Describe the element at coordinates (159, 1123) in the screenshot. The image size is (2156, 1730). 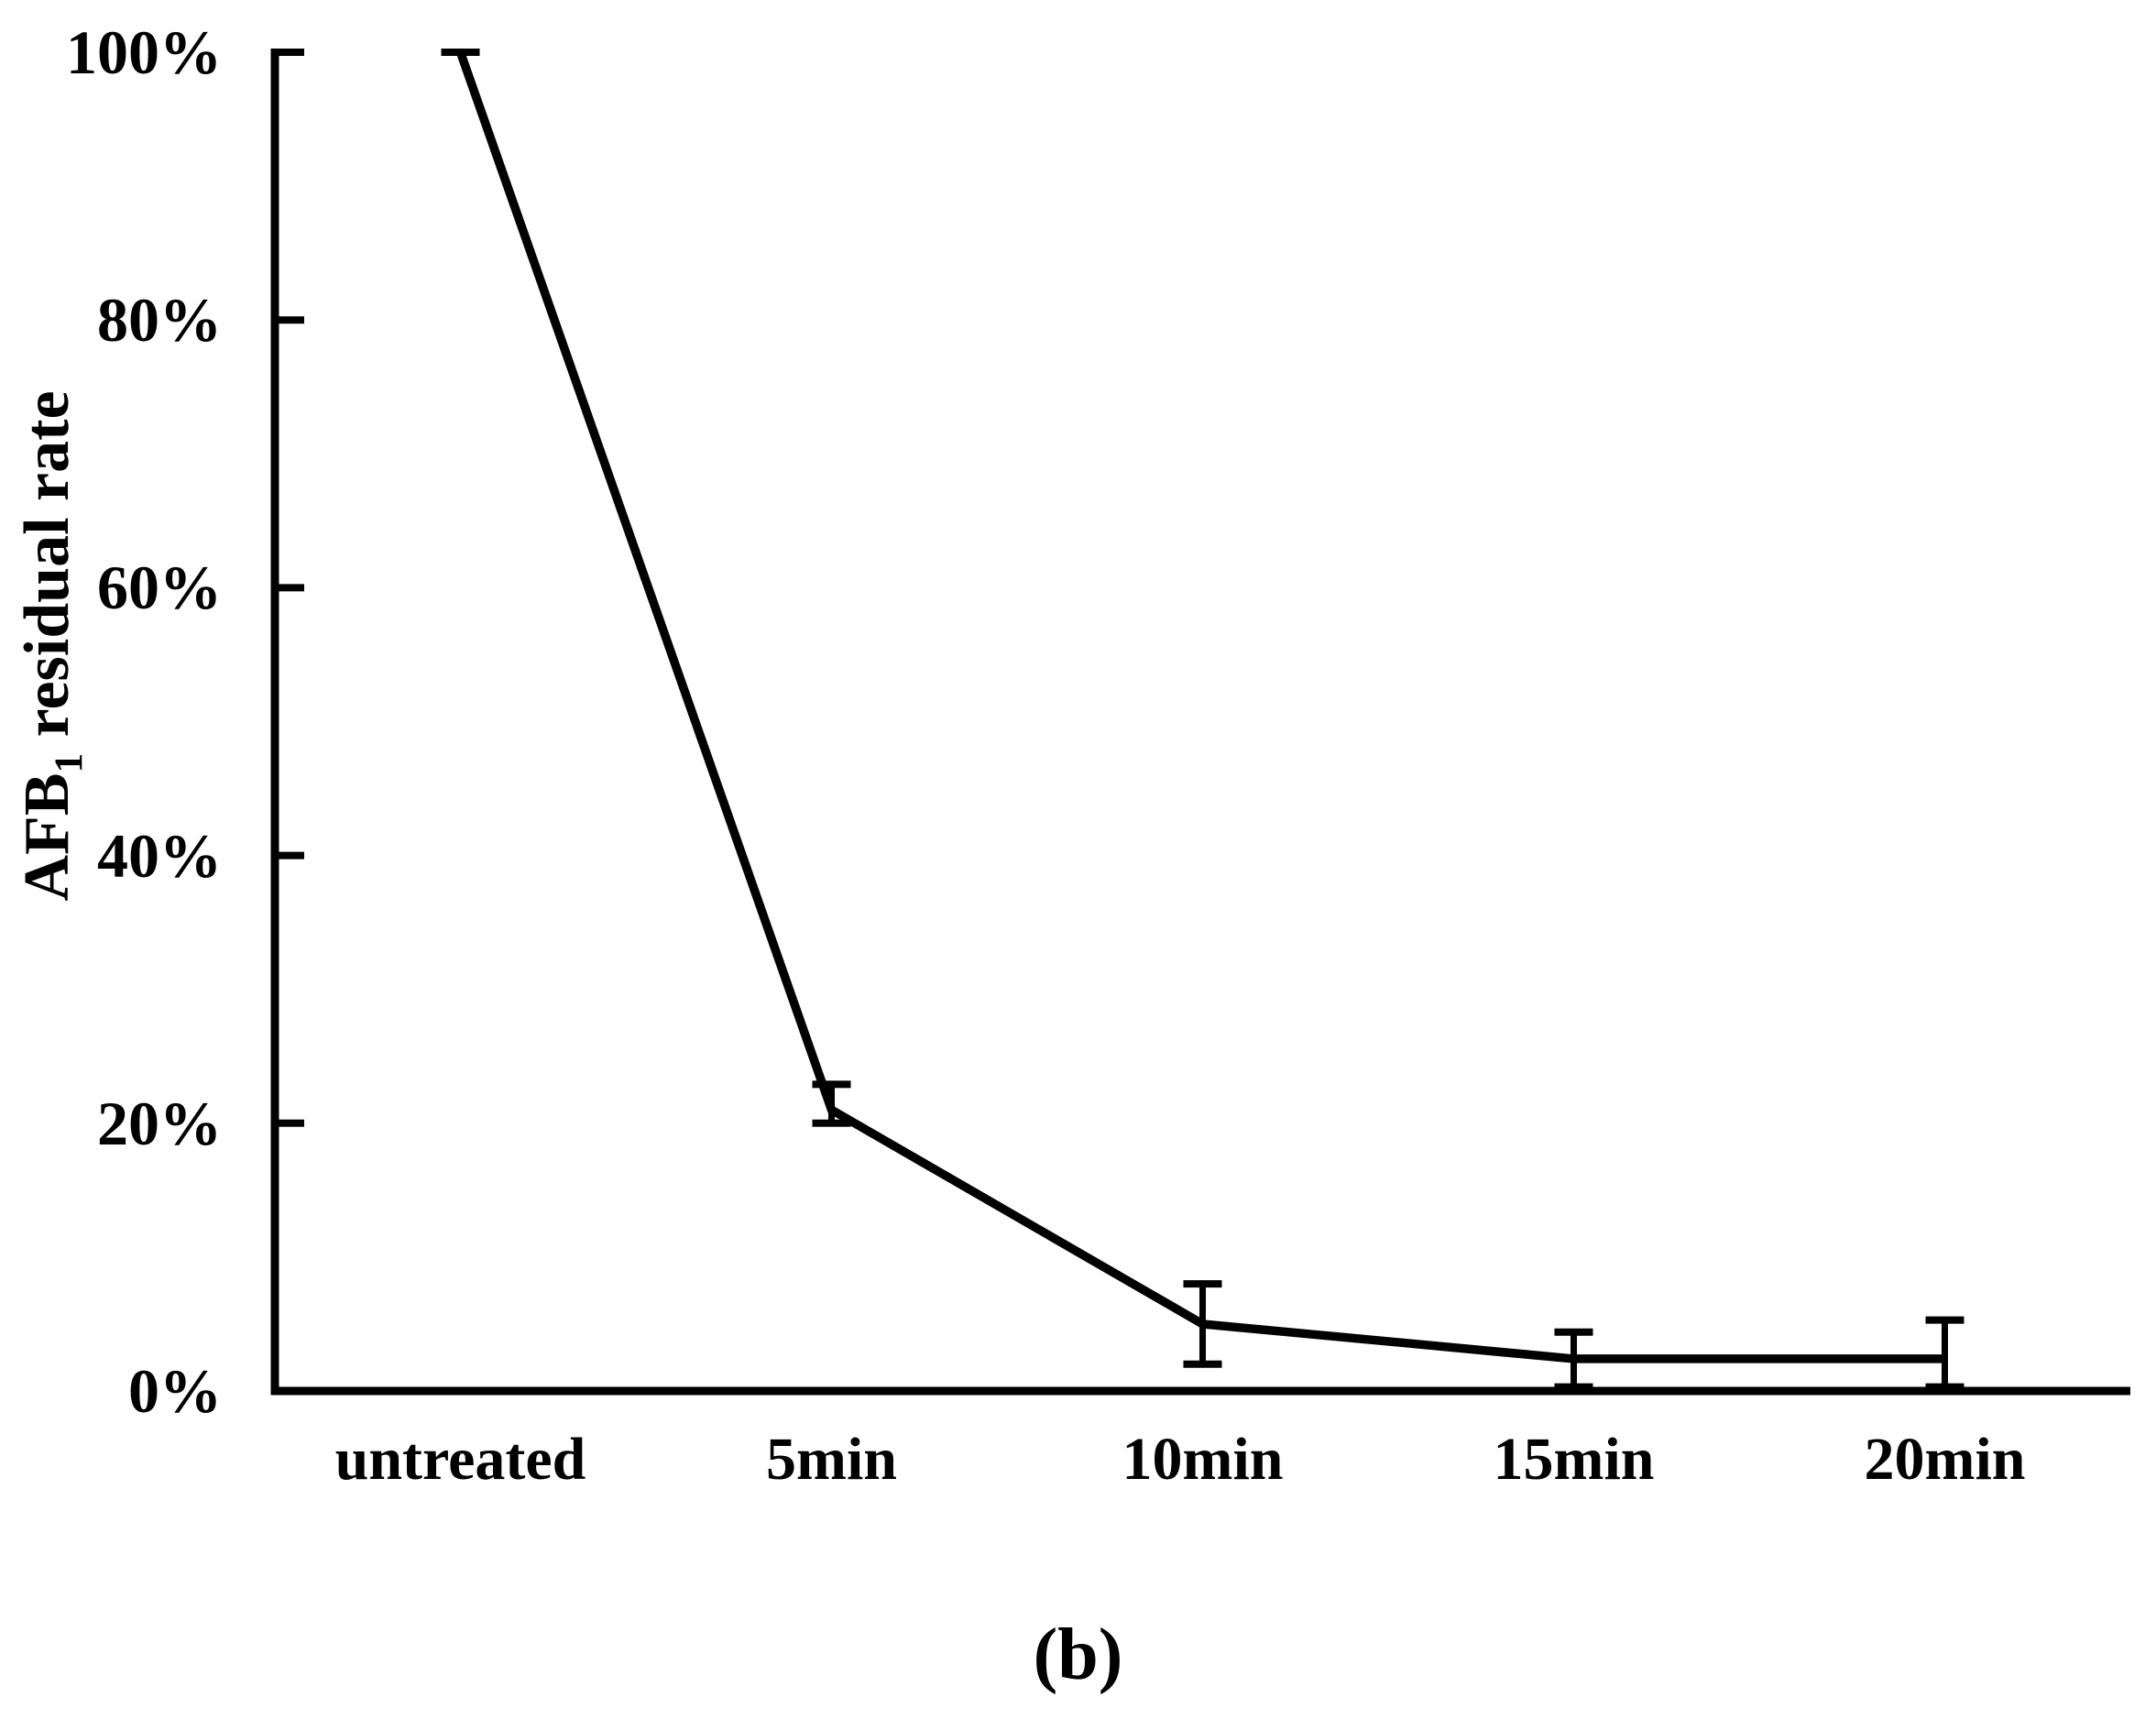
I see `y-tick-label-20: 20%` at that location.